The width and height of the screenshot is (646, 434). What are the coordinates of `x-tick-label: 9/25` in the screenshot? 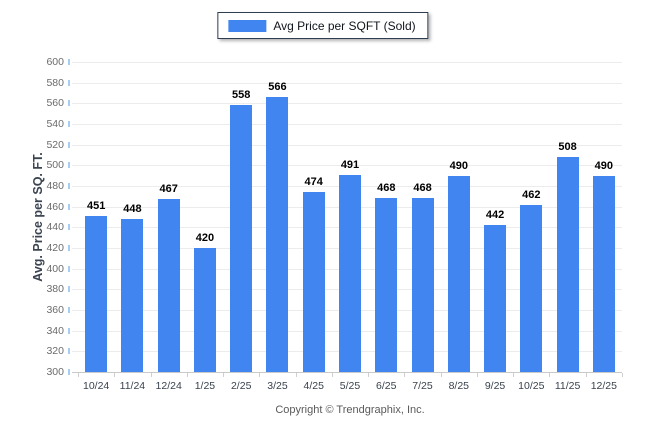 It's located at (495, 386).